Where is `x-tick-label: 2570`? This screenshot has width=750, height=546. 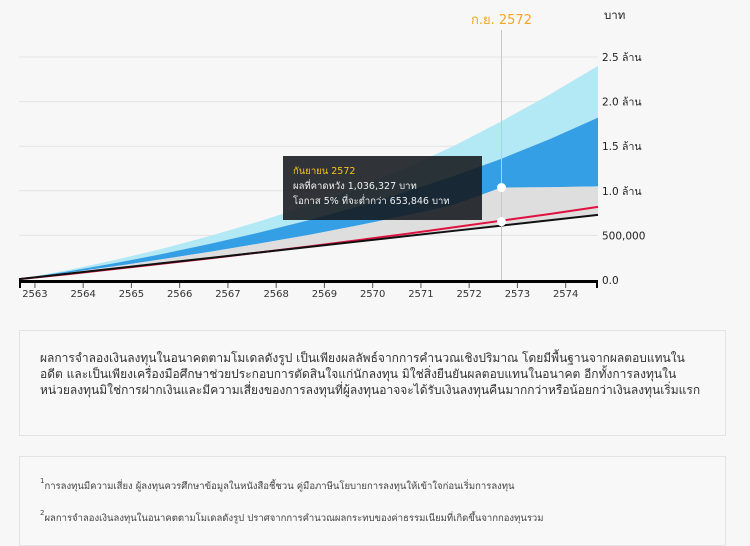 x-tick-label: 2570 is located at coordinates (372, 294).